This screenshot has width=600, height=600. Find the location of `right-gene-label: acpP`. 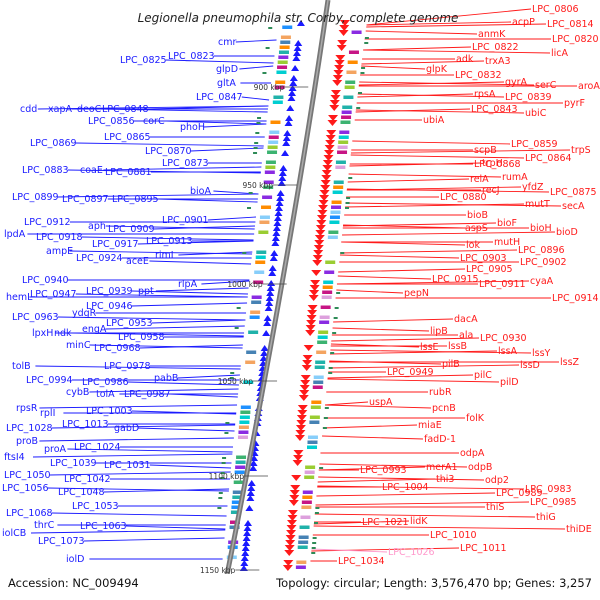

right-gene-label: acpP is located at coordinates (523, 22).